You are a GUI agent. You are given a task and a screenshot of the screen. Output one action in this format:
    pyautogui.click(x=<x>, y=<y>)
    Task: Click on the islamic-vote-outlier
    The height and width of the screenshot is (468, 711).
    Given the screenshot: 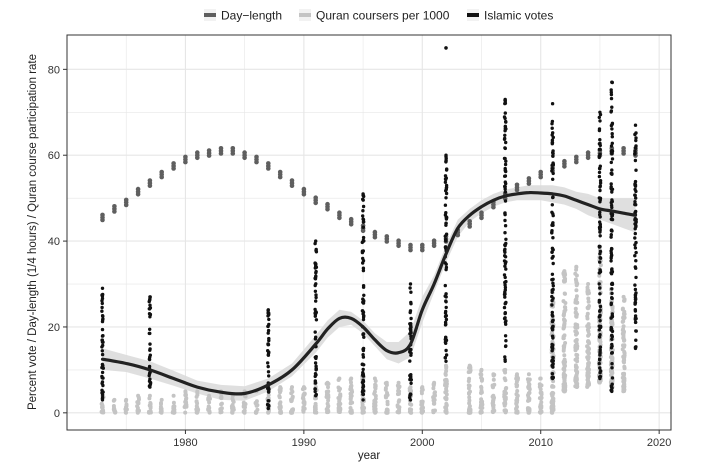 What is the action you would take?
    pyautogui.click(x=446, y=48)
    